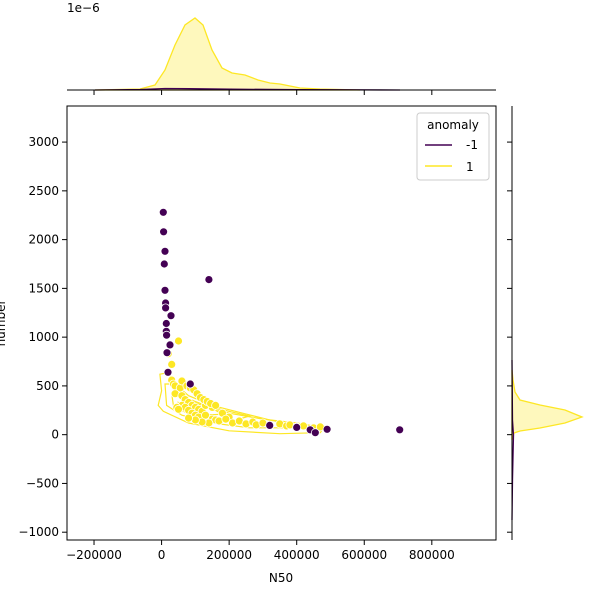 The image size is (600, 600). I want to click on y-tick-label: −1000, so click(38, 532).